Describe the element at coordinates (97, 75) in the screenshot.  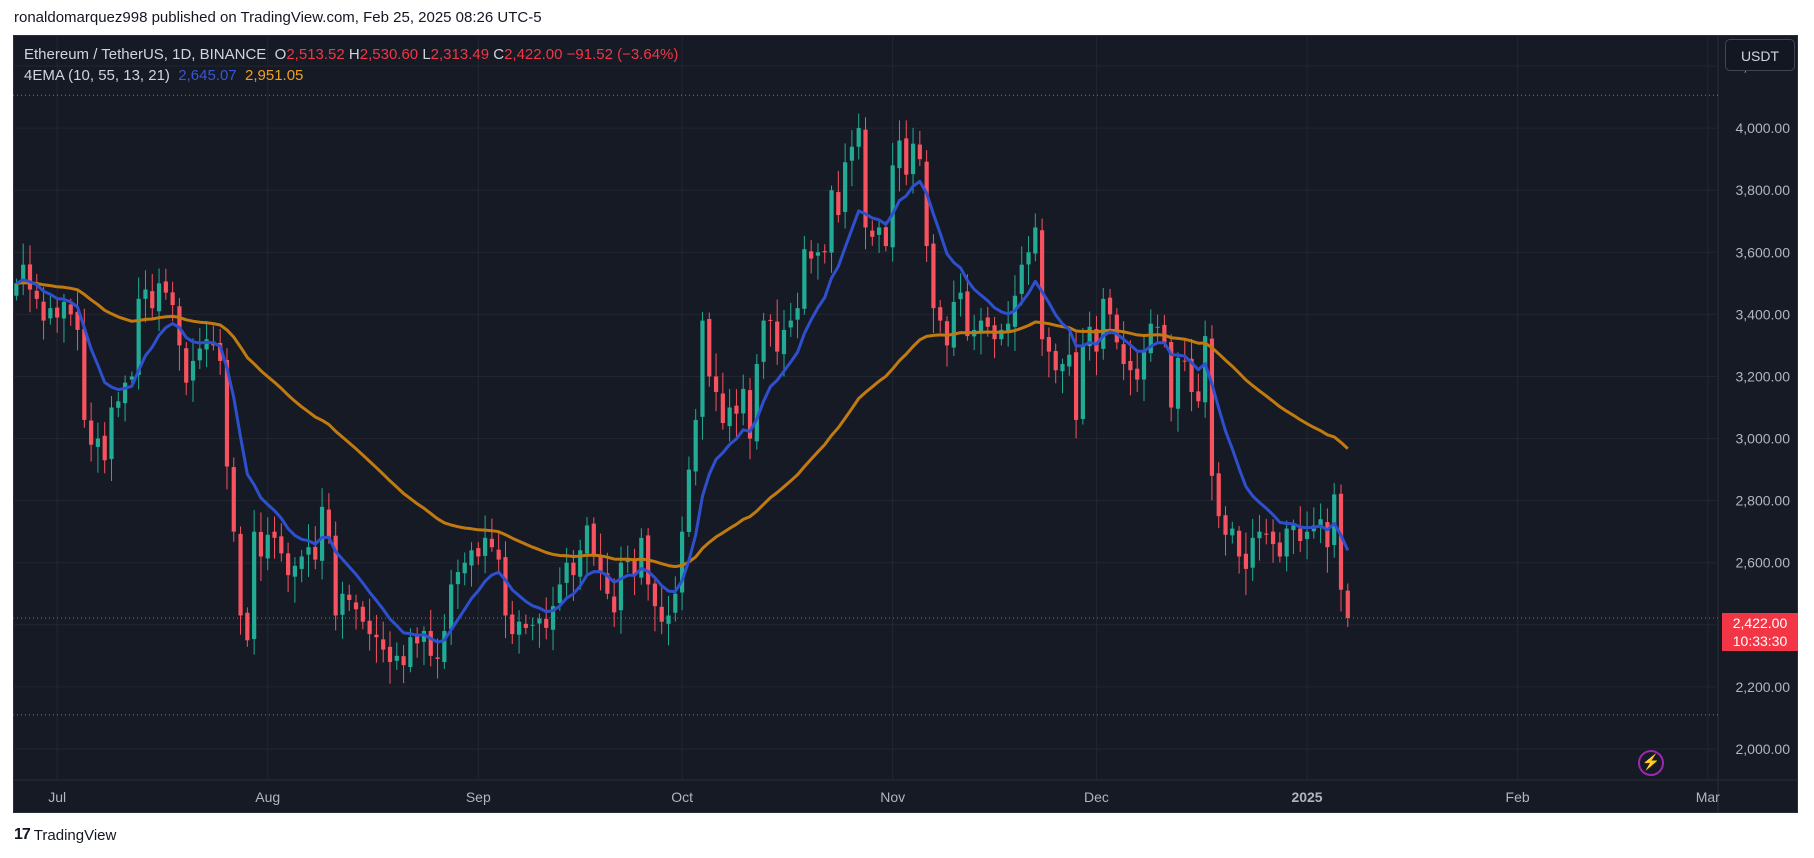
I see `indicator-label: 4EMA (10, 55, 13, 21)` at that location.